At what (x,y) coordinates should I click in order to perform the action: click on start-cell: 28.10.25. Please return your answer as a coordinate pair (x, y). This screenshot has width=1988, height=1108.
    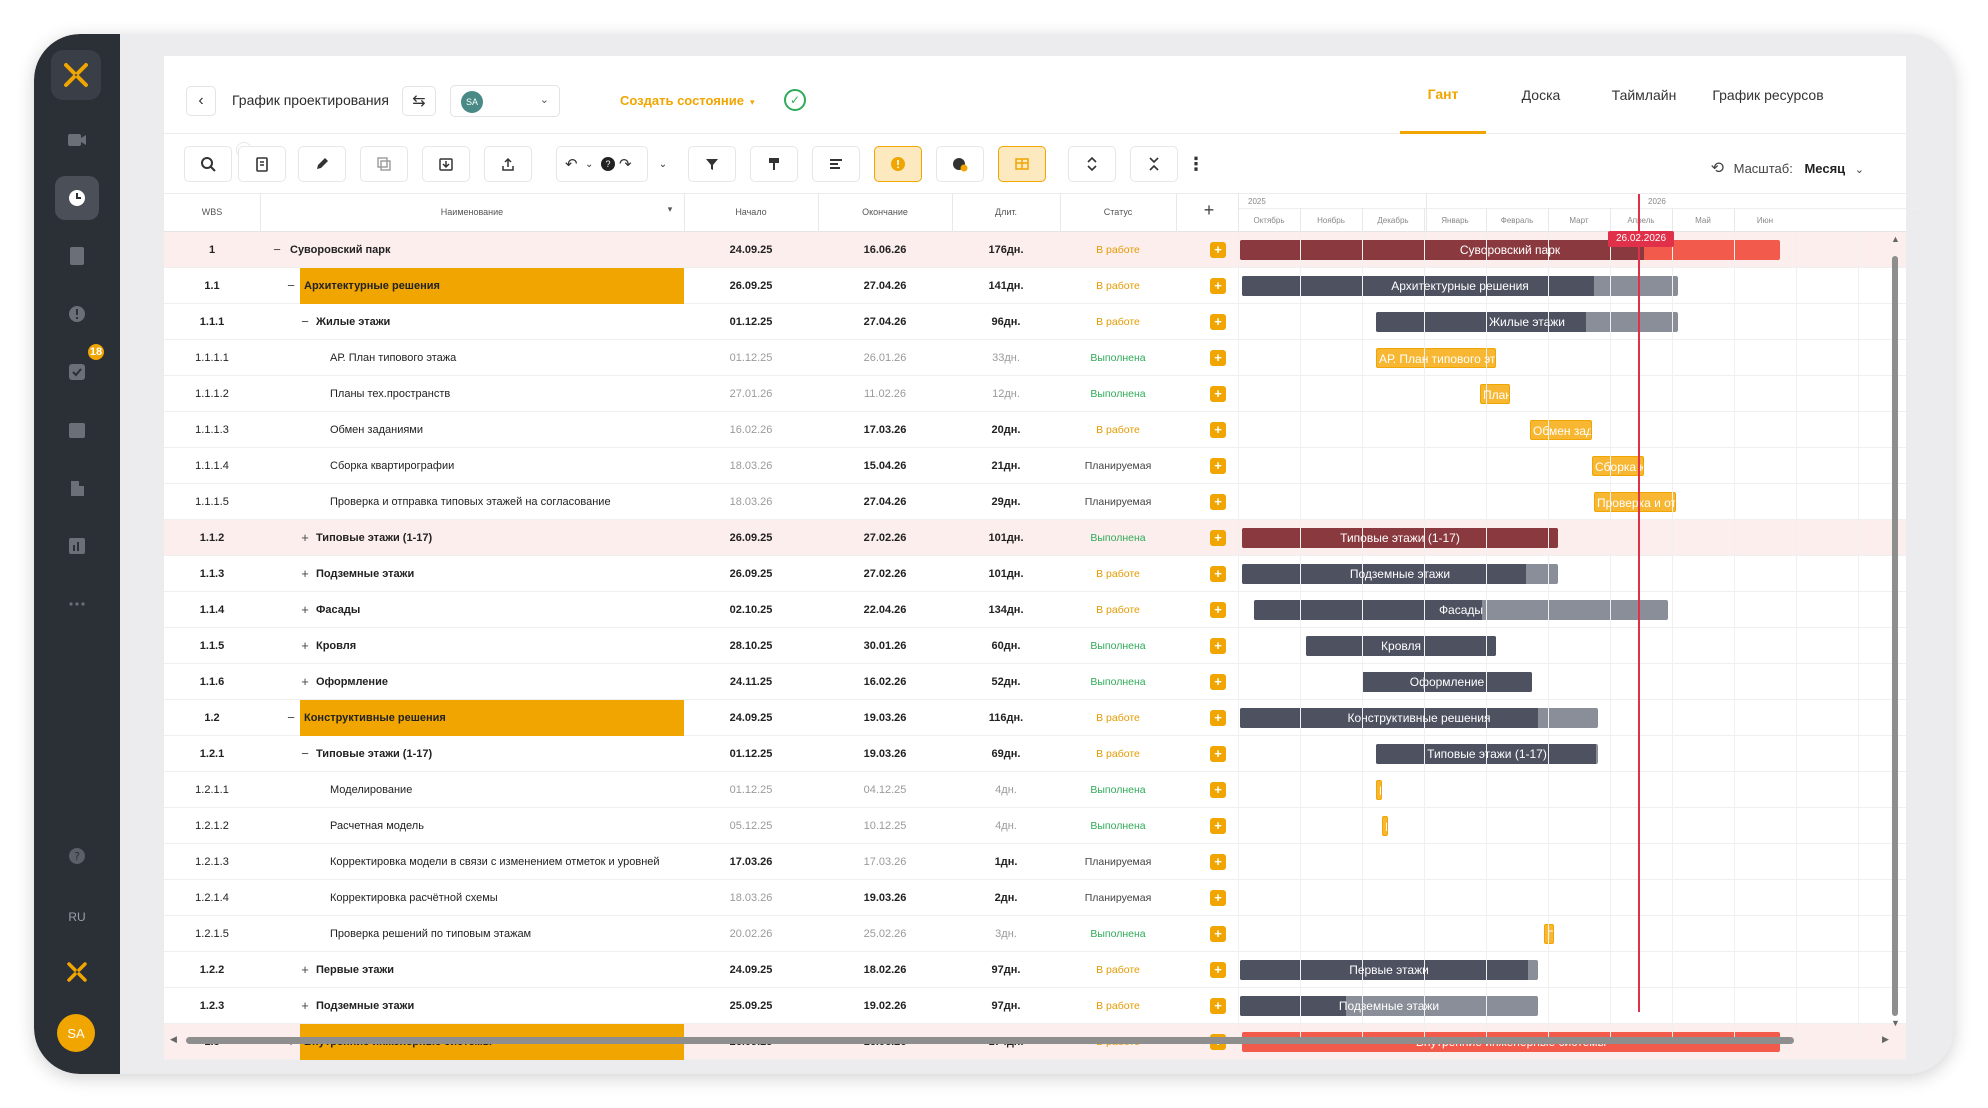
    Looking at the image, I should click on (751, 646).